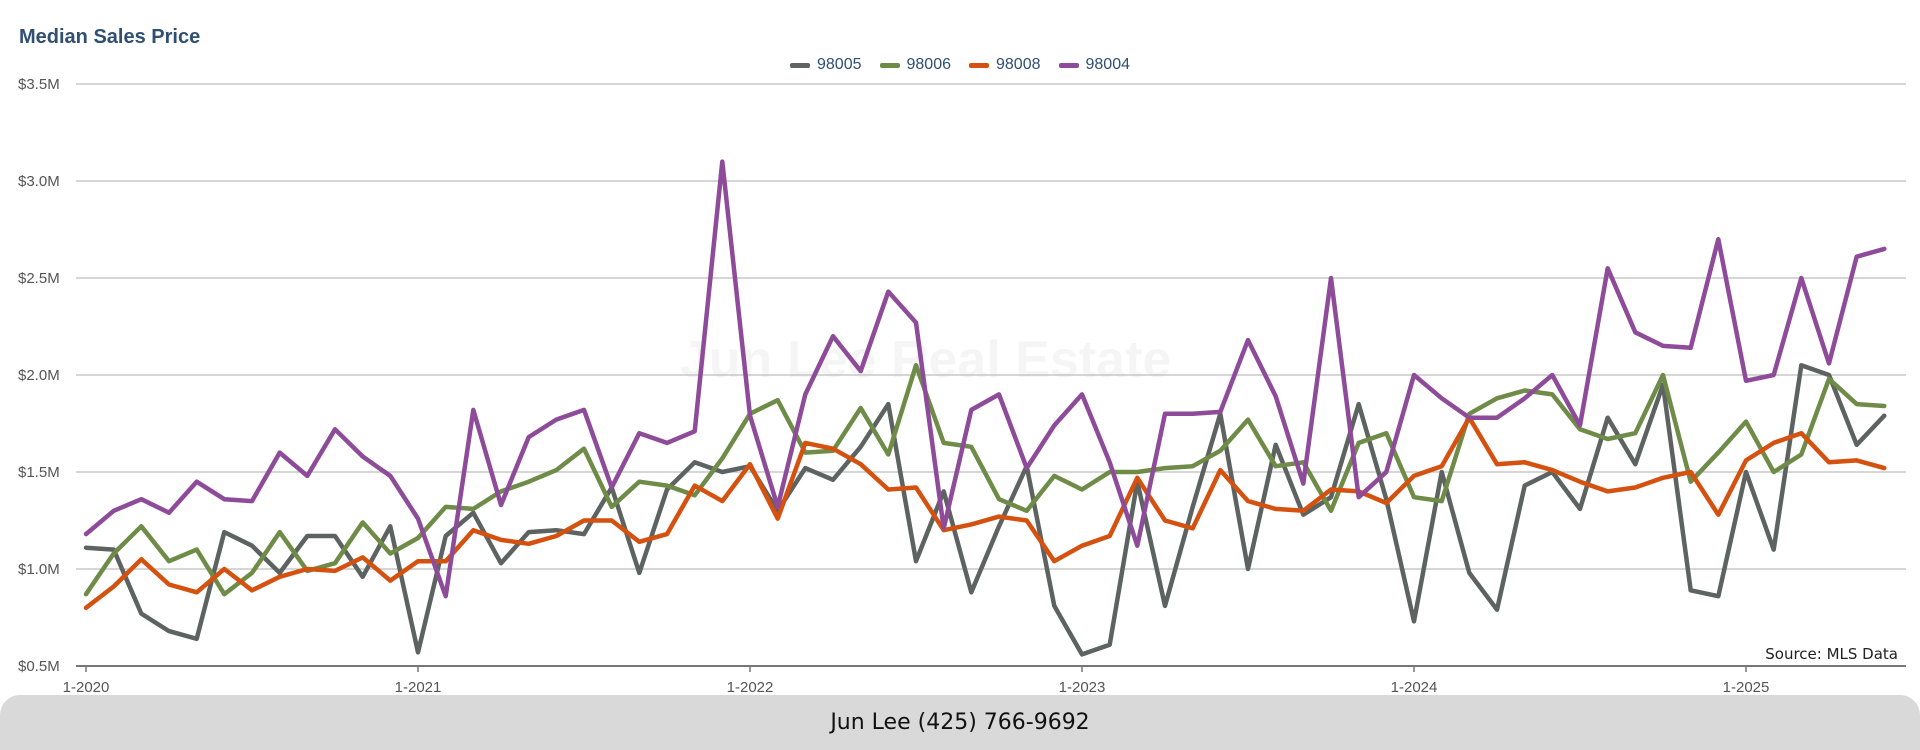 This screenshot has width=1920, height=750. Describe the element at coordinates (1414, 687) in the screenshot. I see `x-tick-label: 1-2024` at that location.